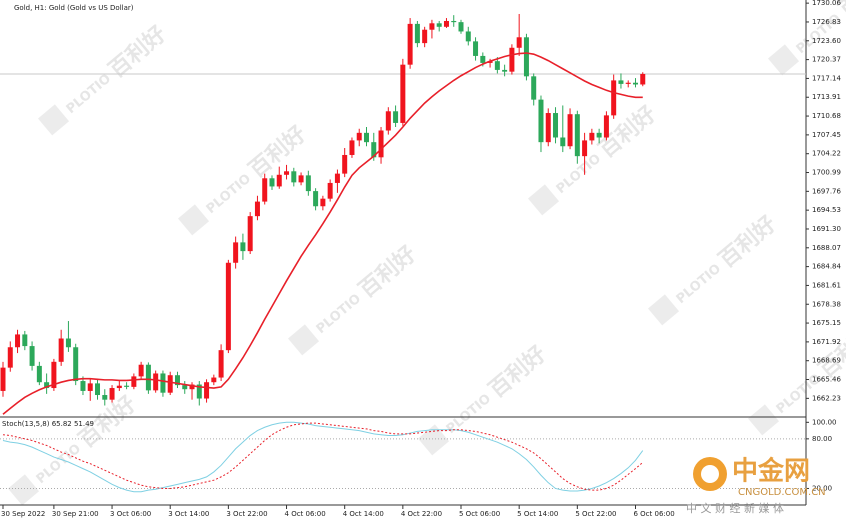 This screenshot has width=846, height=526. Describe the element at coordinates (771, 471) in the screenshot. I see `logo-name: 中金网` at that location.